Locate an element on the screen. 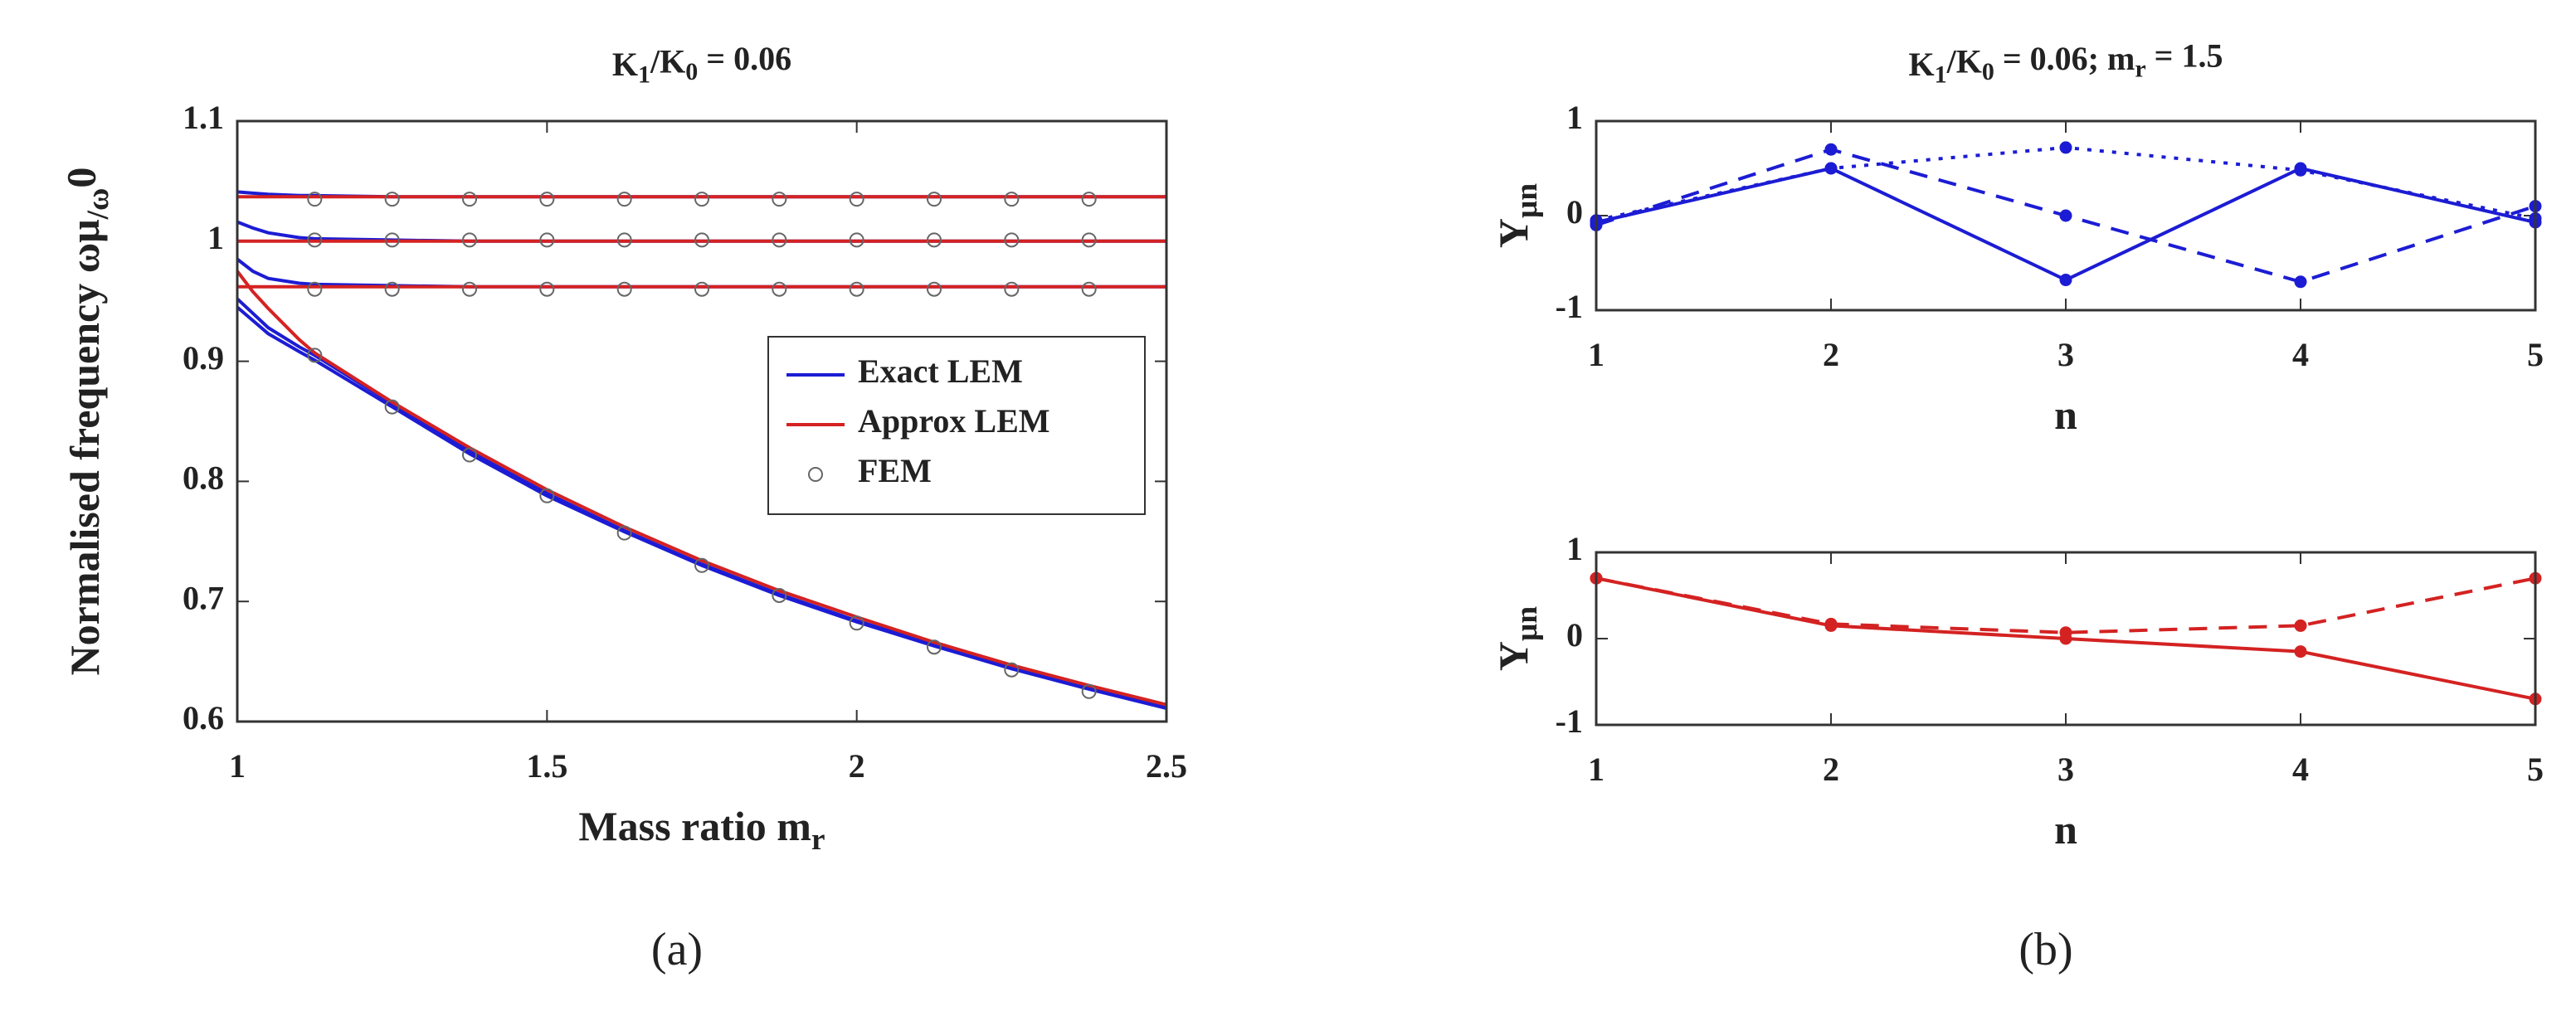  y-axis-label-part: μ is located at coordinates (84, 231).